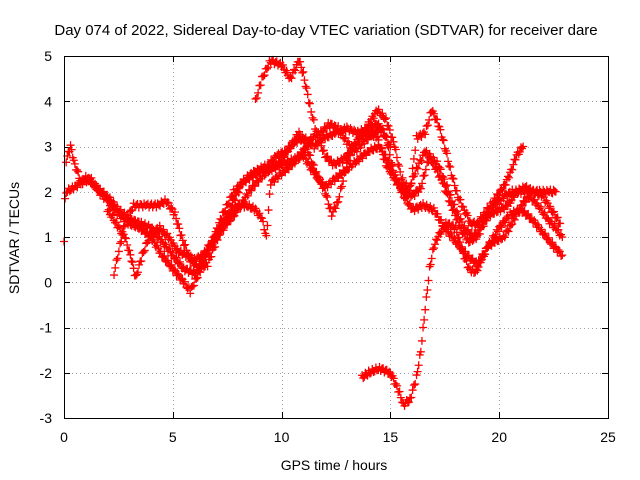 The width and height of the screenshot is (640, 480). Describe the element at coordinates (46, 373) in the screenshot. I see `y-tick-label: -2` at that location.